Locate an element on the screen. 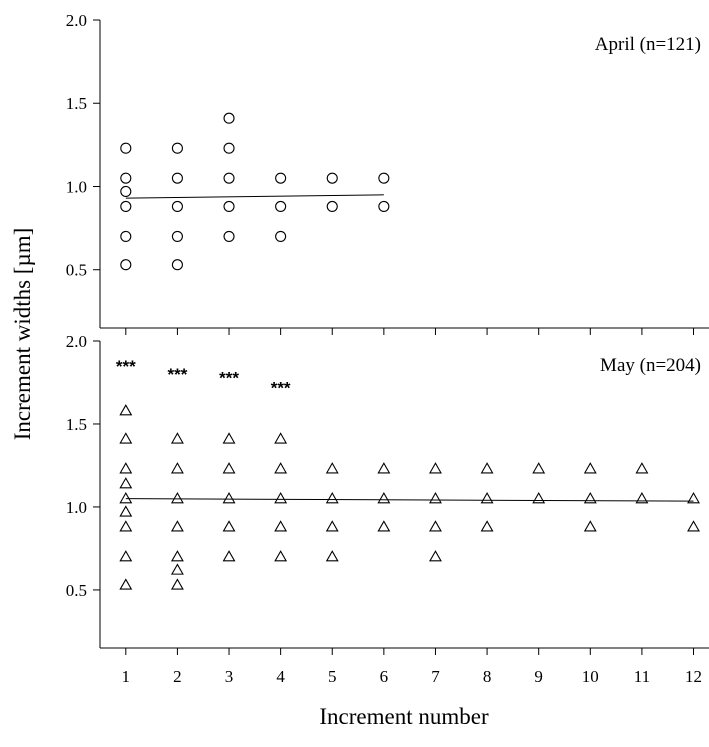 This screenshot has height=747, width=709. x-tick-label: 10 is located at coordinates (590, 676).